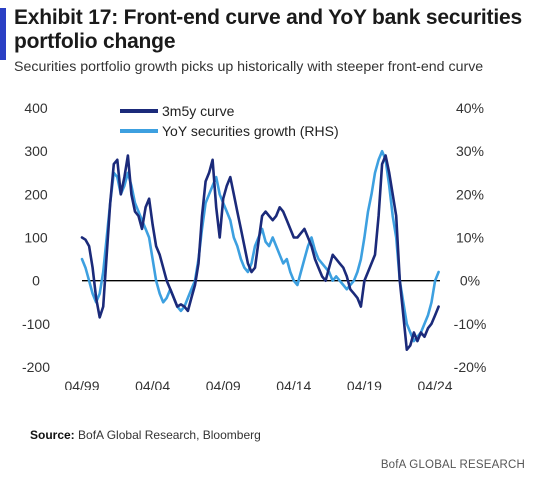  I want to click on x-tick-label: 04/99, so click(81, 384).